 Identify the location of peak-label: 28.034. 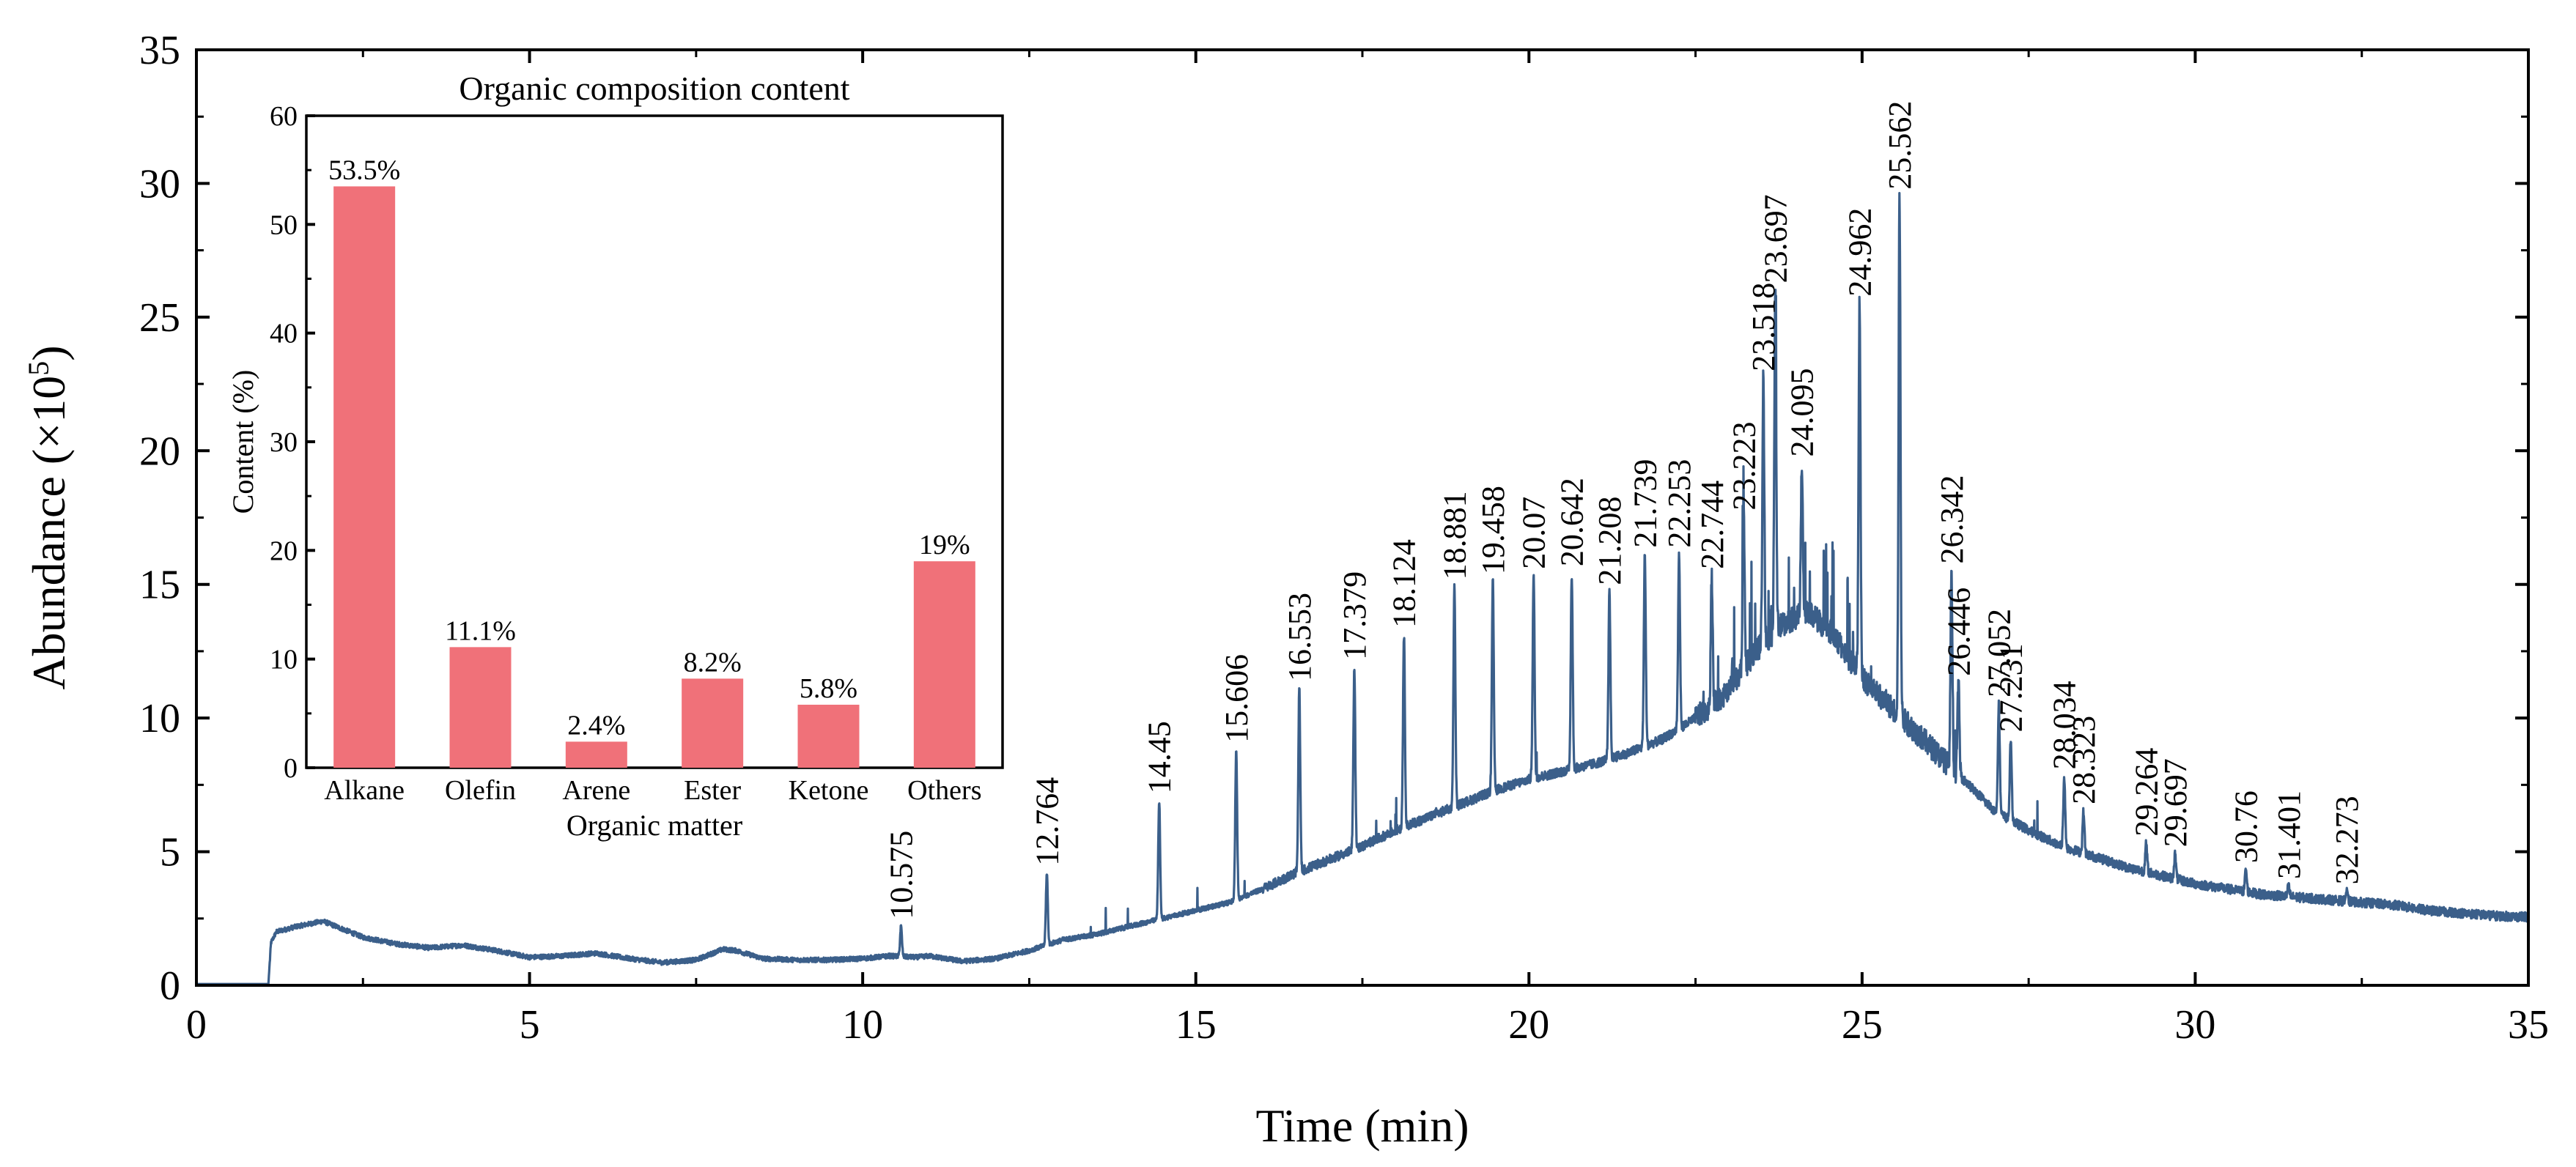
(2065, 725).